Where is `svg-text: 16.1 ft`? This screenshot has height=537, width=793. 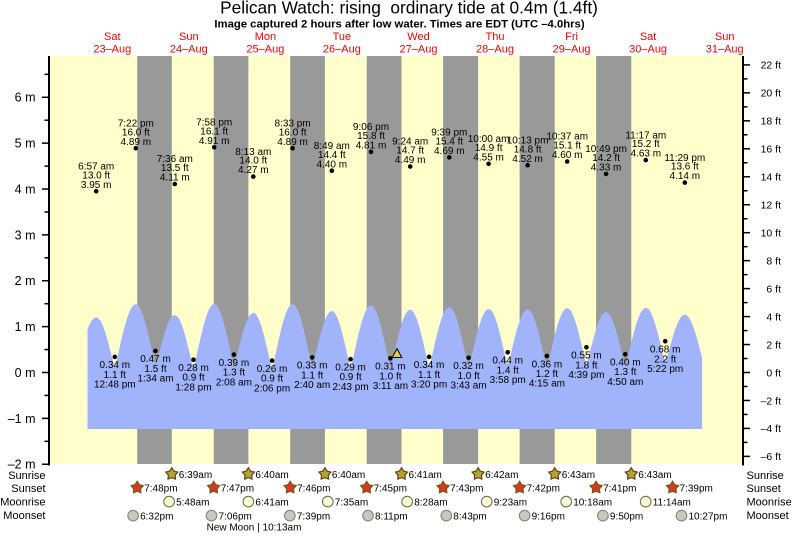
svg-text: 16.1 ft is located at coordinates (214, 131).